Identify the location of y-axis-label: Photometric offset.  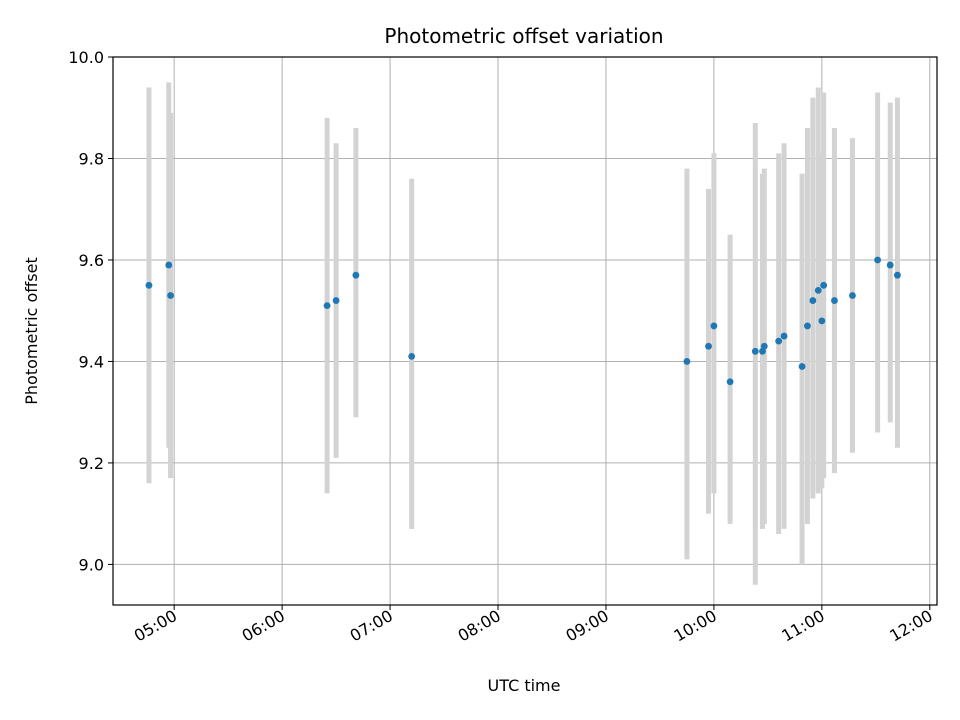
(31, 331).